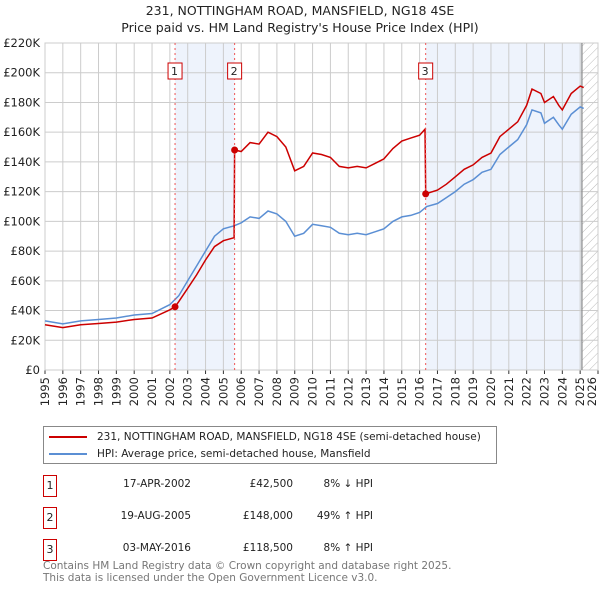  What do you see at coordinates (21, 132) in the screenshot?
I see `y-tick-label: £160K` at bounding box center [21, 132].